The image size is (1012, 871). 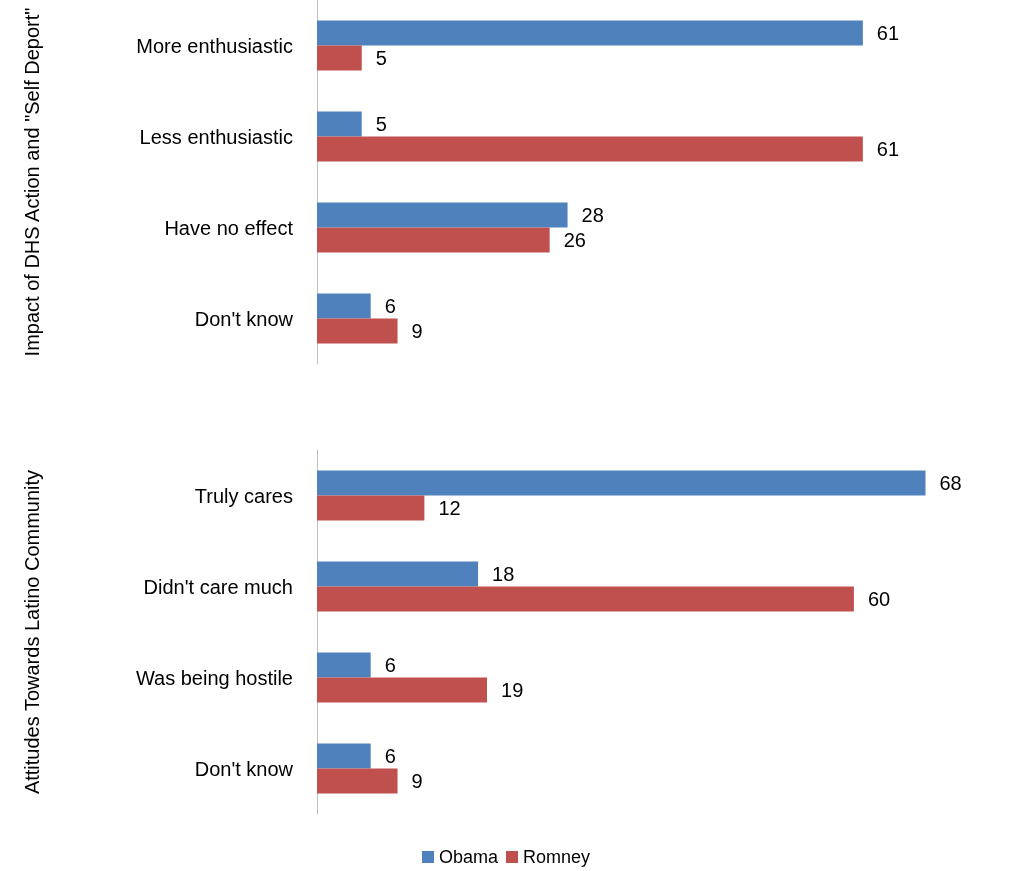 What do you see at coordinates (592, 214) in the screenshot?
I see `data-label: 28` at bounding box center [592, 214].